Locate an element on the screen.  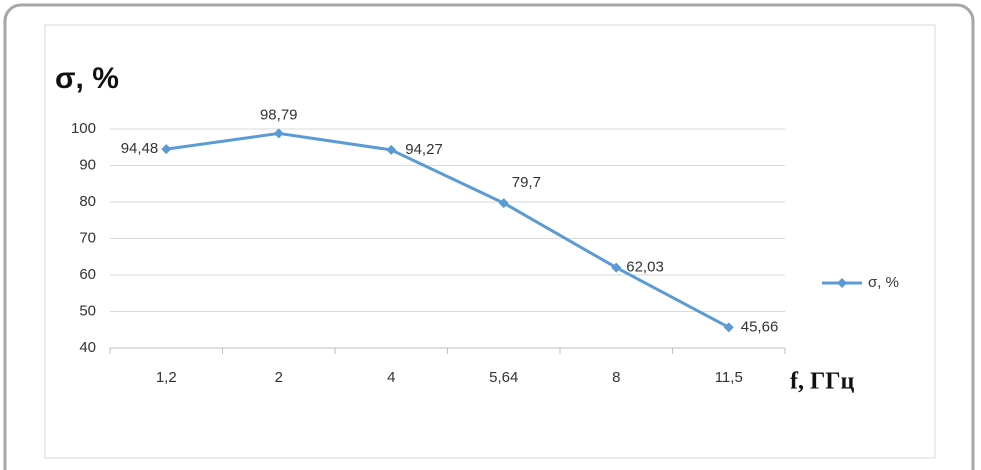
data-label: 98,79 is located at coordinates (279, 114).